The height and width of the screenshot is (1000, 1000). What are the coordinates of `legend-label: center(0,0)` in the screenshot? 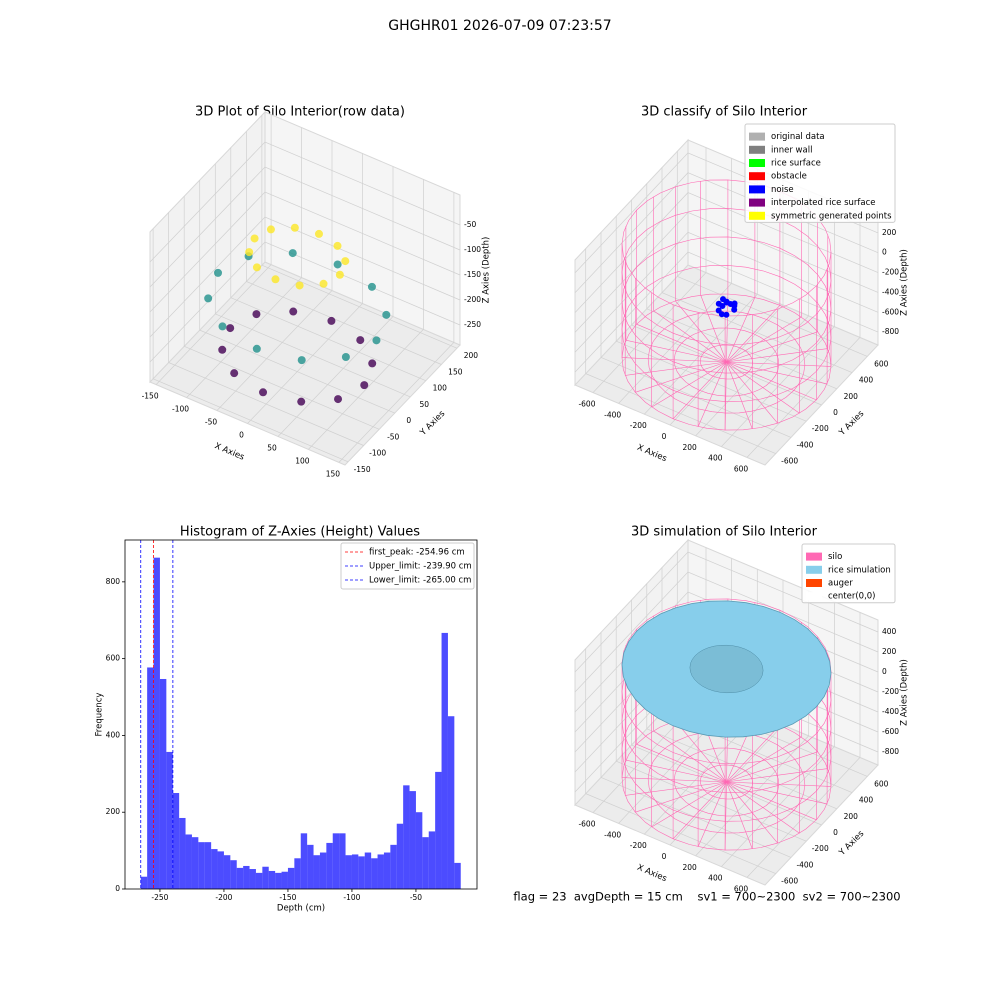 It's located at (852, 597).